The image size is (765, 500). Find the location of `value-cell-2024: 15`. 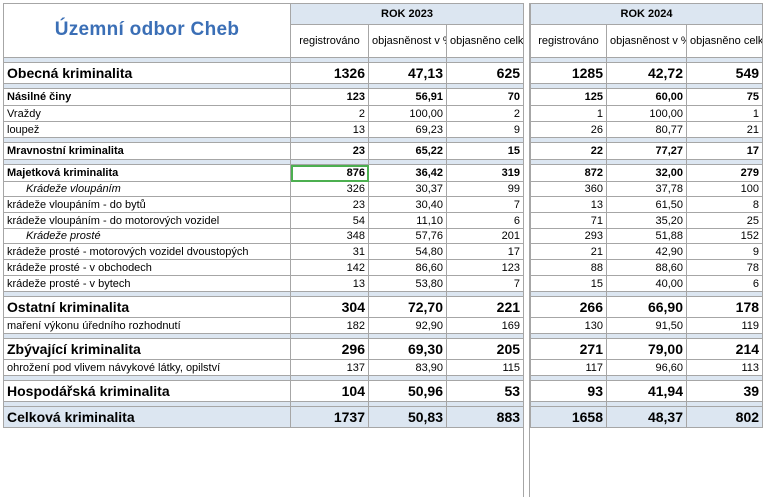

value-cell-2024: 15 is located at coordinates (568, 283).